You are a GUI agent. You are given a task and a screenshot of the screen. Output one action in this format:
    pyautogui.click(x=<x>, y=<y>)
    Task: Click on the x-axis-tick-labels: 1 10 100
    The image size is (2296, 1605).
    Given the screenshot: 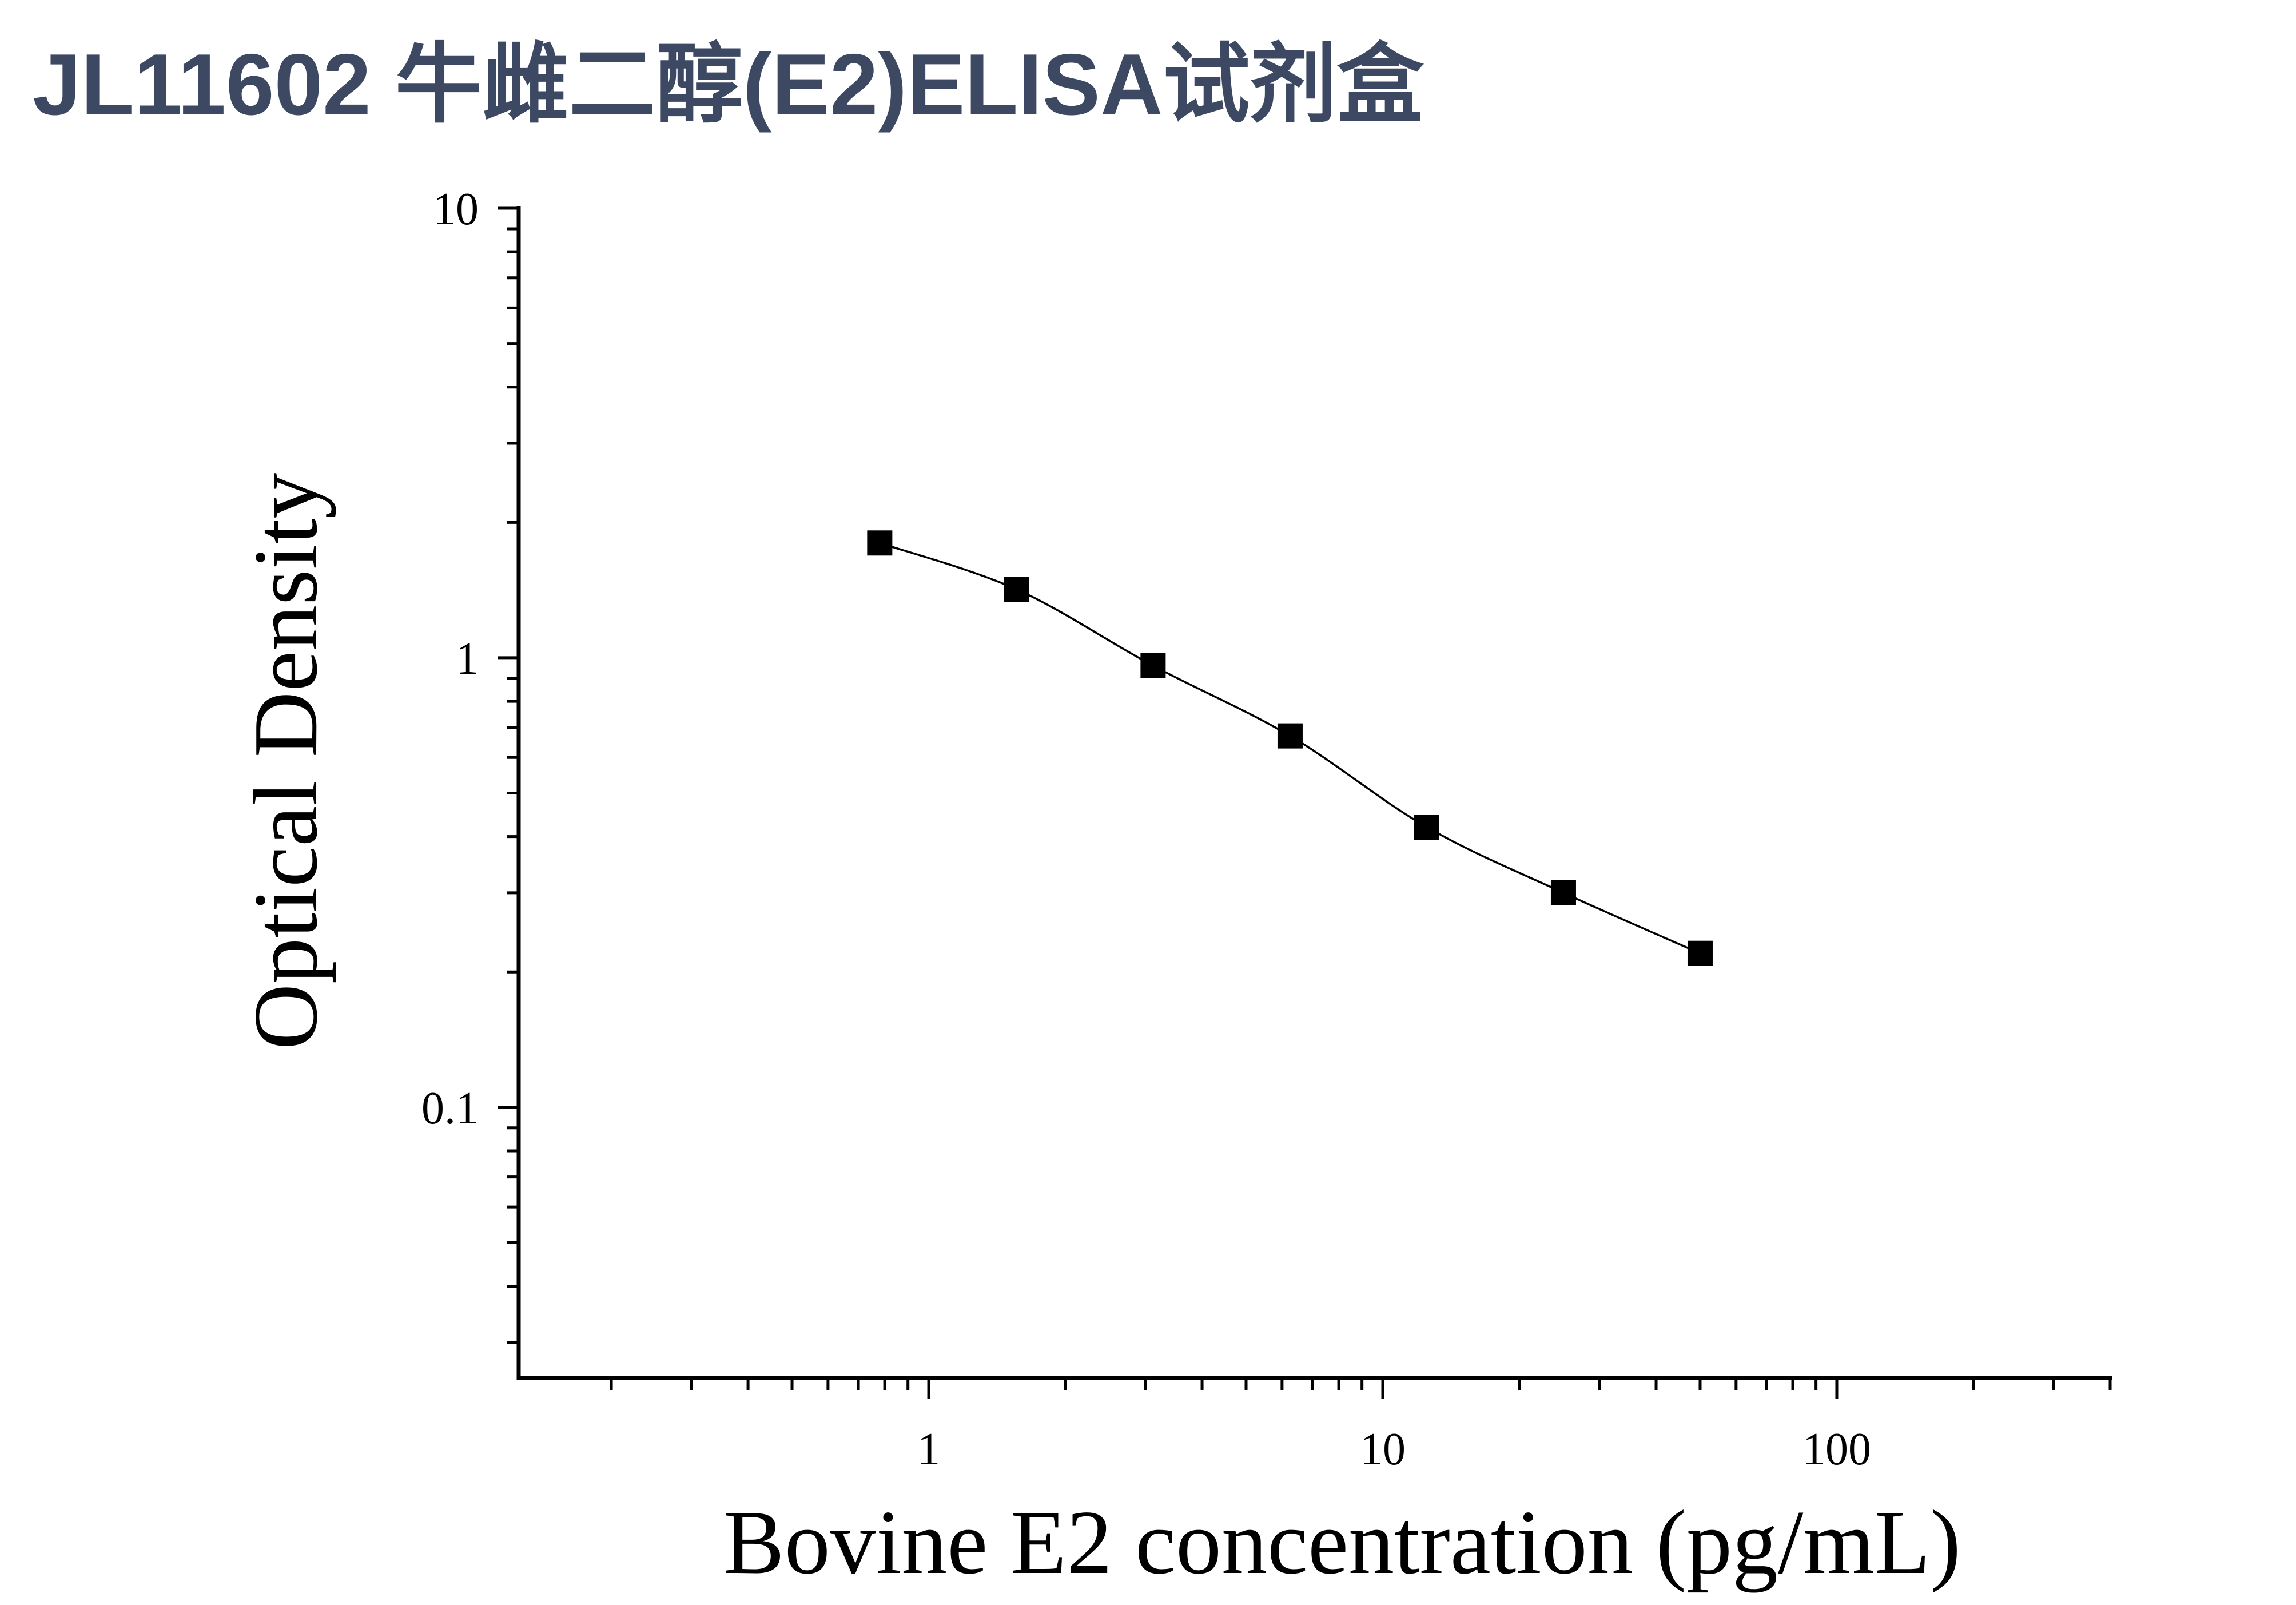 What is the action you would take?
    pyautogui.click(x=1394, y=1449)
    